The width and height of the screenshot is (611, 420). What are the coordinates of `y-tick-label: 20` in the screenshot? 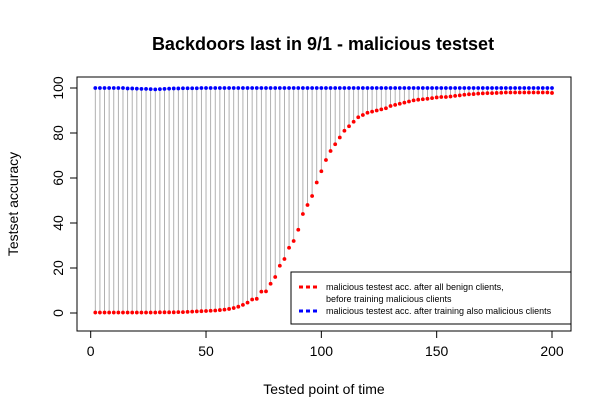 It's located at (58, 268).